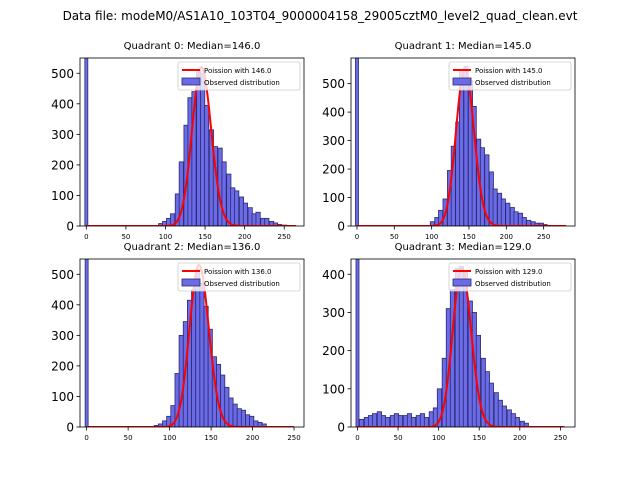 This screenshot has width=640, height=480. Describe the element at coordinates (192, 247) in the screenshot. I see `quadrant-2-title: Quadrant 2: Median=136.0` at that location.